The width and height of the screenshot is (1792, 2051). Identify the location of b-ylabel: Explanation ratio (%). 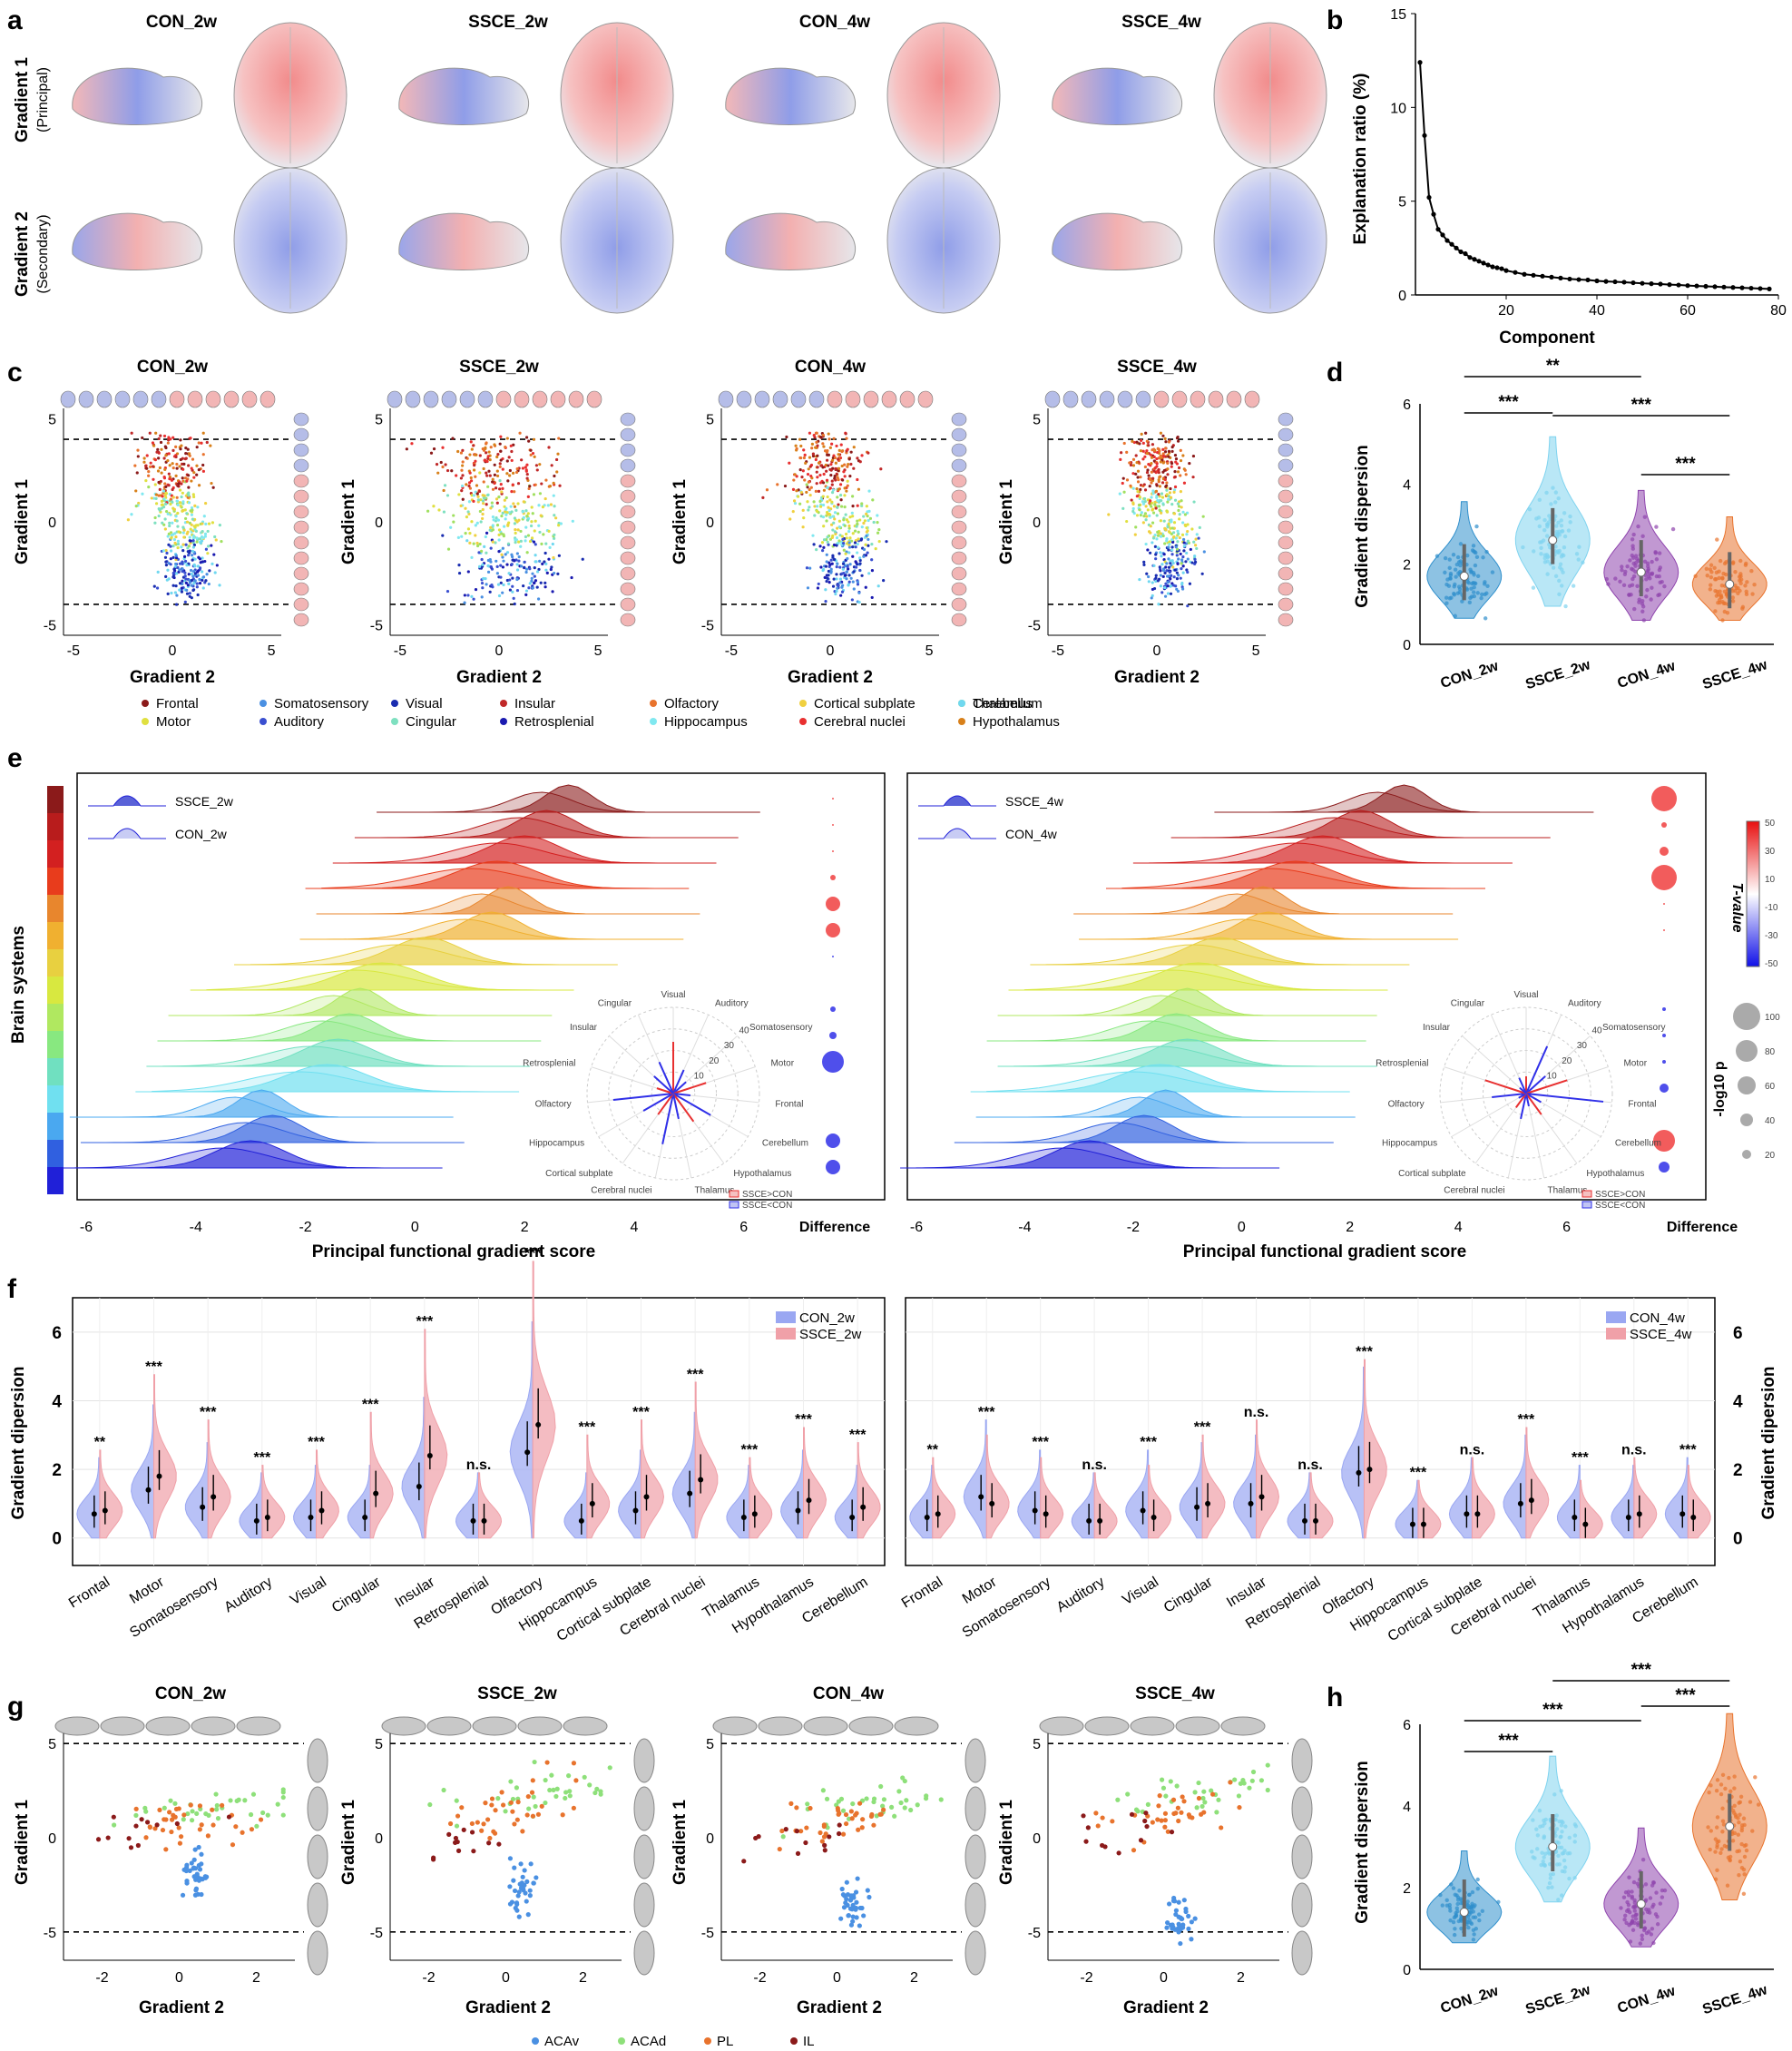
(1360, 159).